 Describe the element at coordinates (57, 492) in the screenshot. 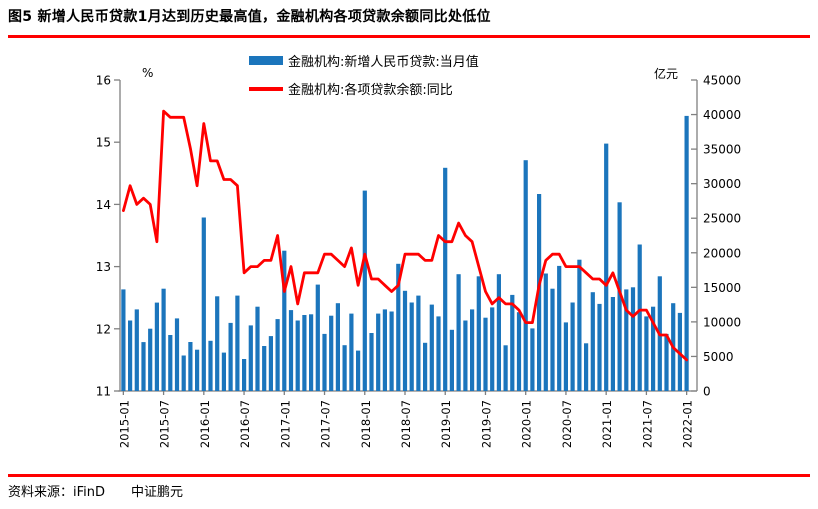

I see `source-label: 资料来源：iFinD` at that location.